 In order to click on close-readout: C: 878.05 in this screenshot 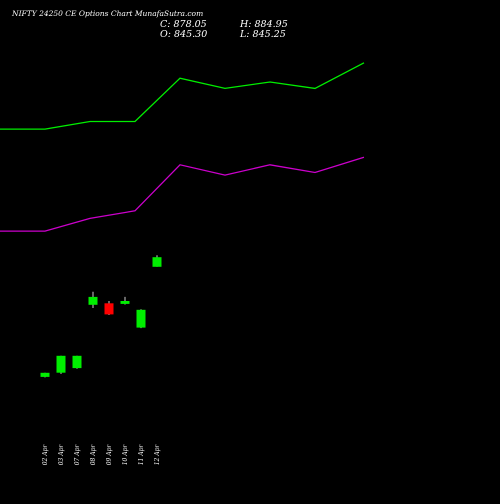, I will do `click(183, 24)`.